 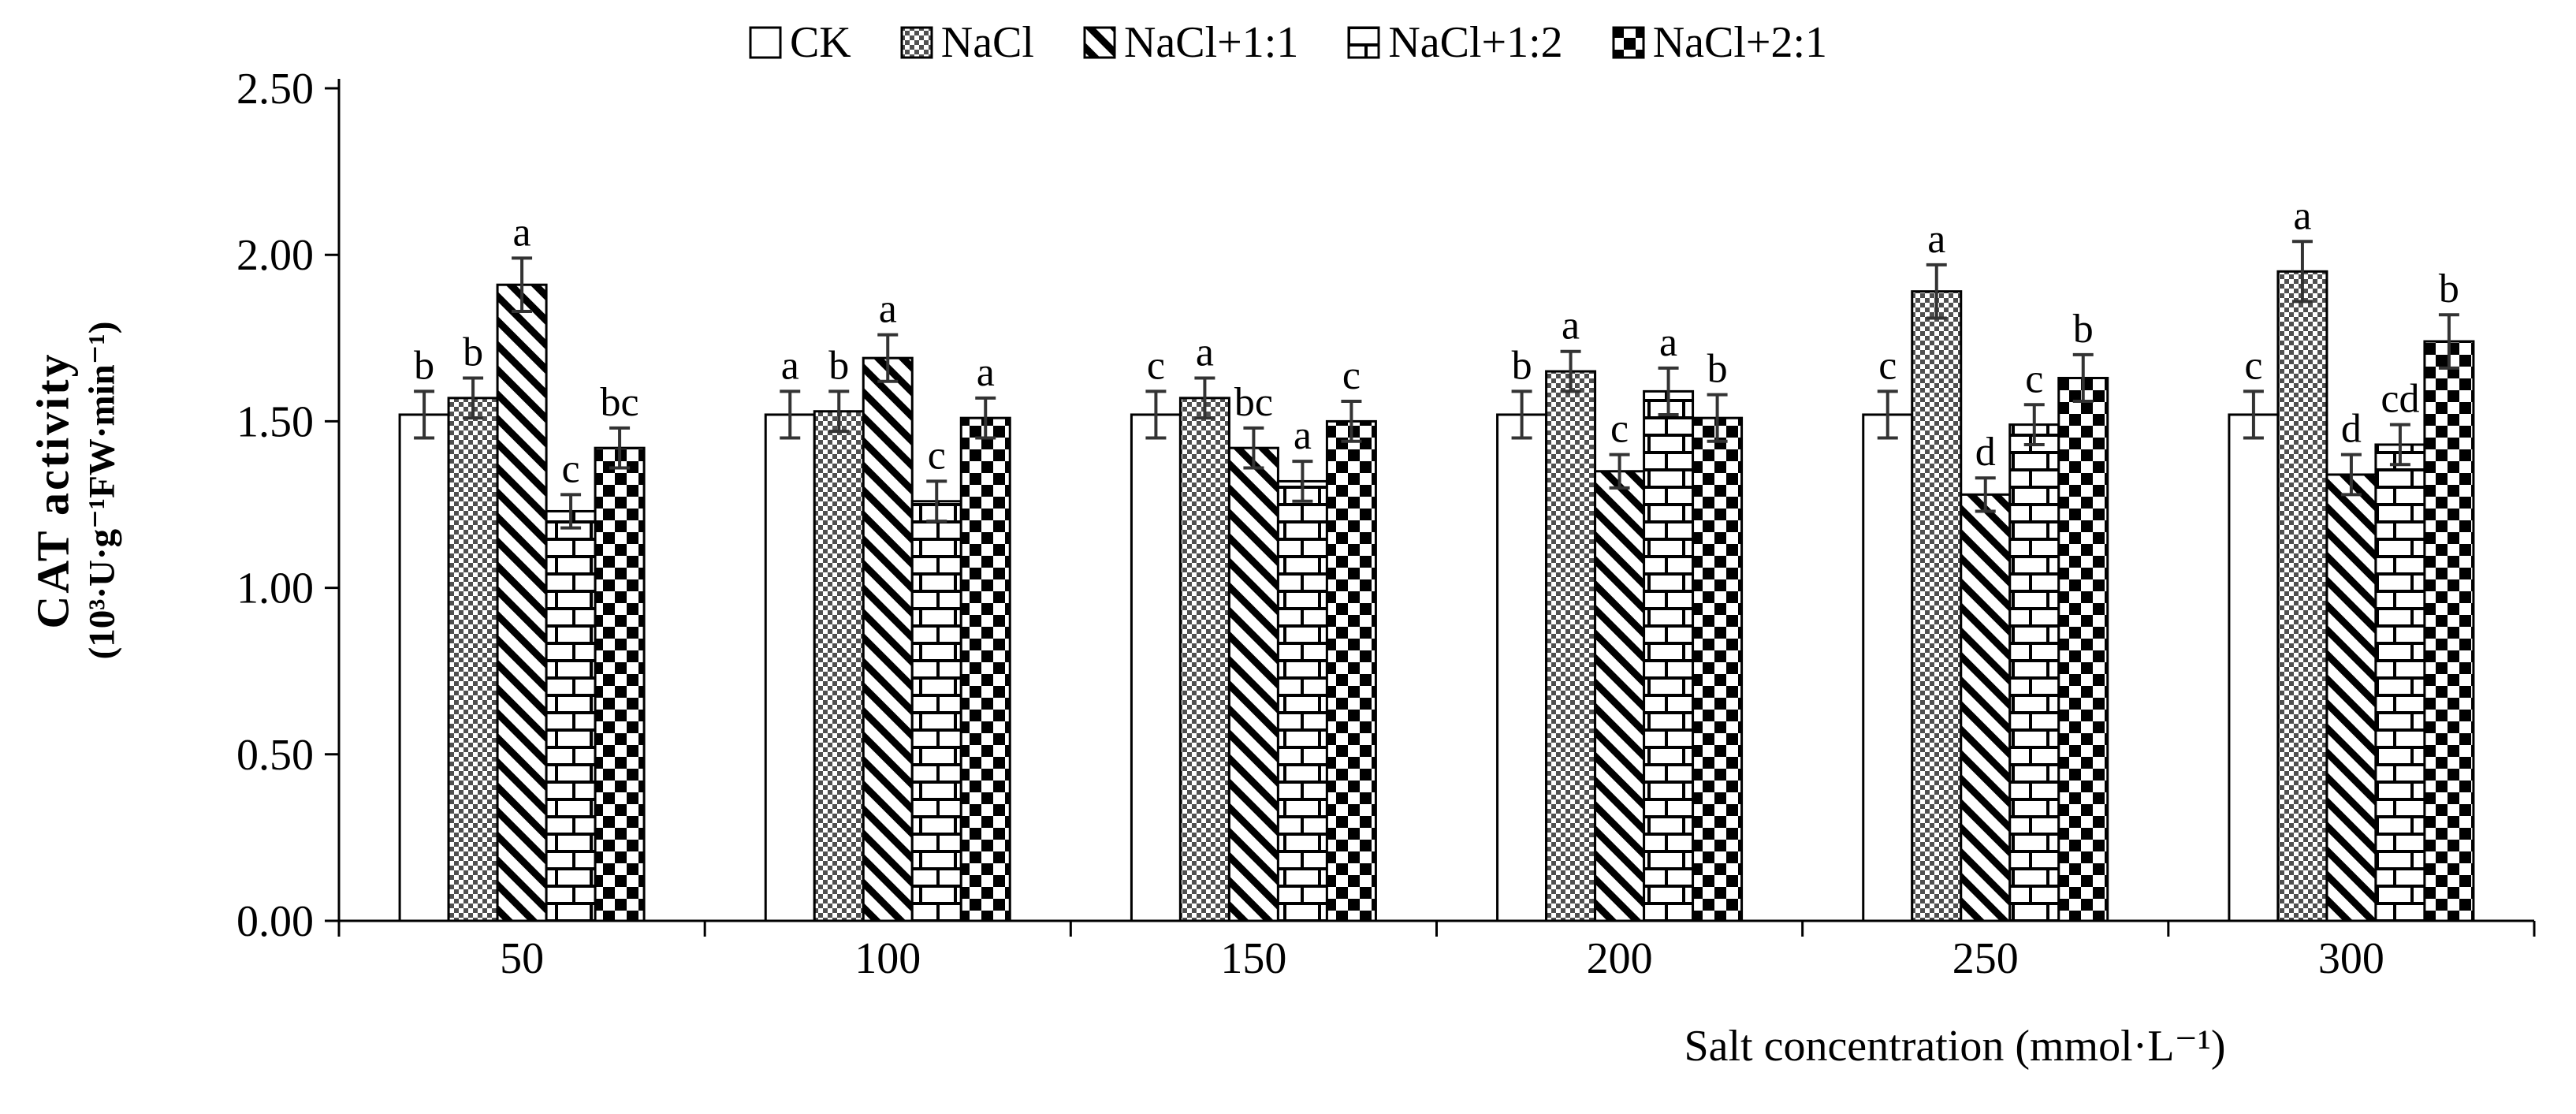 I want to click on legend-item-CK: CK, so click(x=800, y=42).